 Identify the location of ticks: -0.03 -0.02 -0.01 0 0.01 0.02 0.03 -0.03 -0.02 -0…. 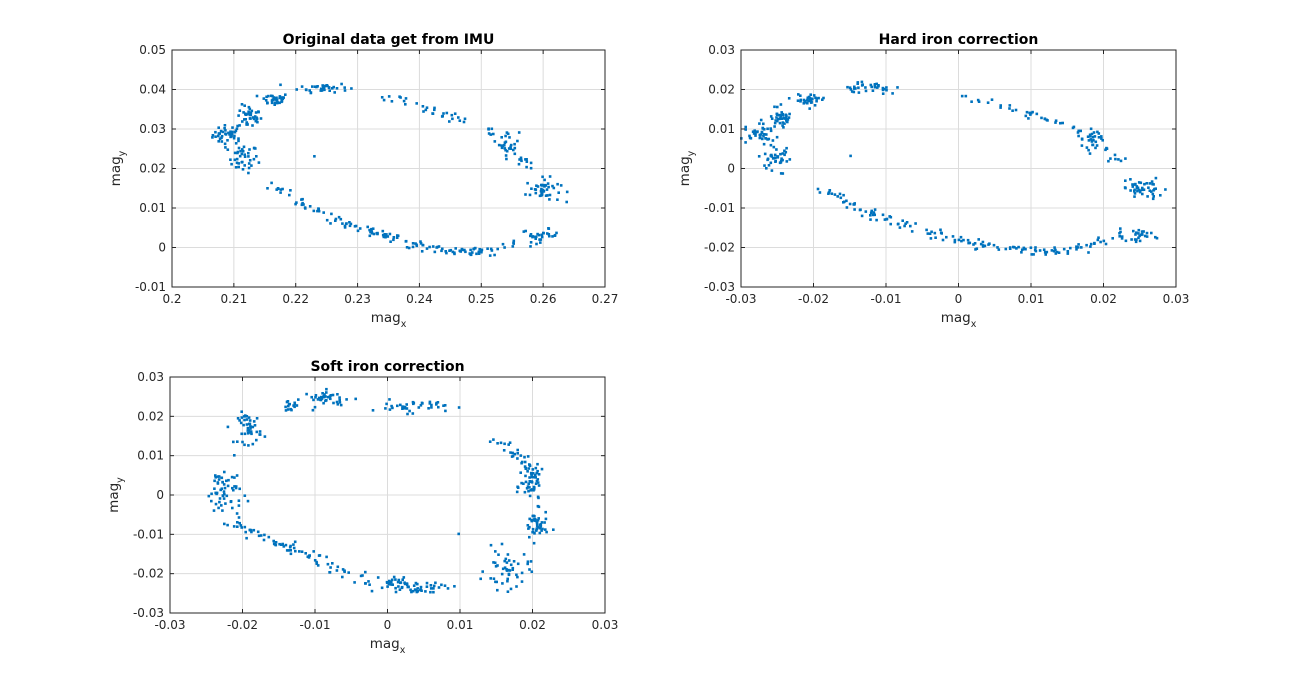
(946, 174).